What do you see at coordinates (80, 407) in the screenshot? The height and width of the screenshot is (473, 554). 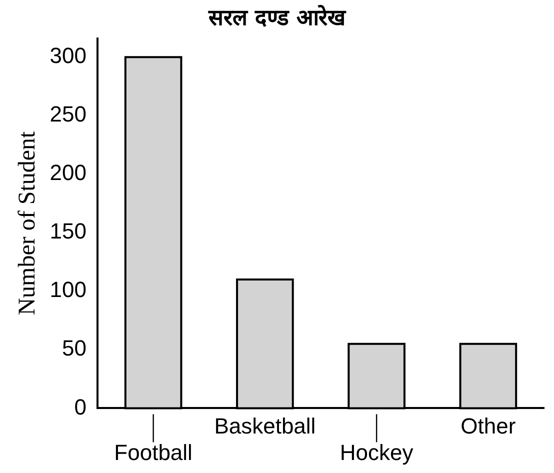 I see `y-tick-label: 0` at bounding box center [80, 407].